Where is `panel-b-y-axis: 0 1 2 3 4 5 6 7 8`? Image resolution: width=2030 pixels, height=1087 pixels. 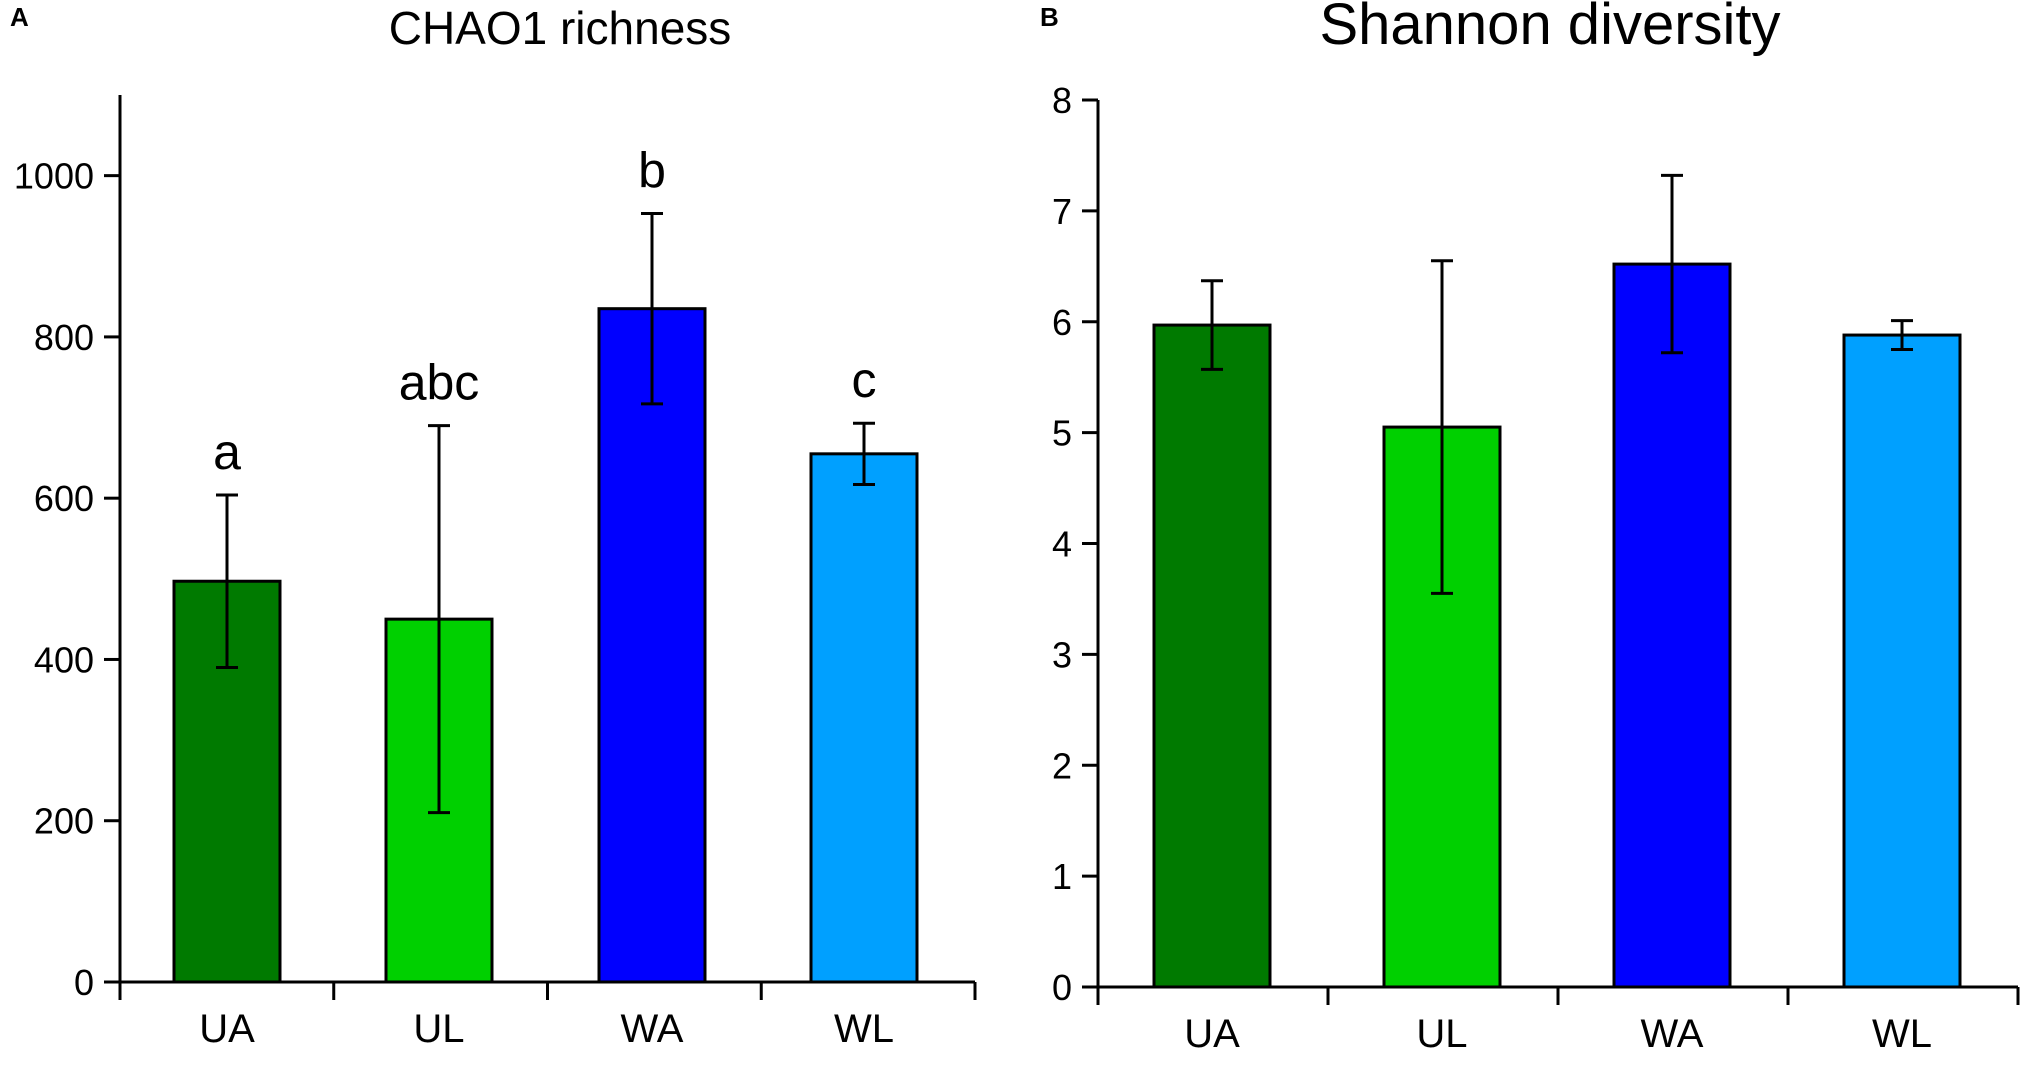
panel-b-y-axis: 0 1 2 3 4 5 6 7 8 is located at coordinates (1076, 544).